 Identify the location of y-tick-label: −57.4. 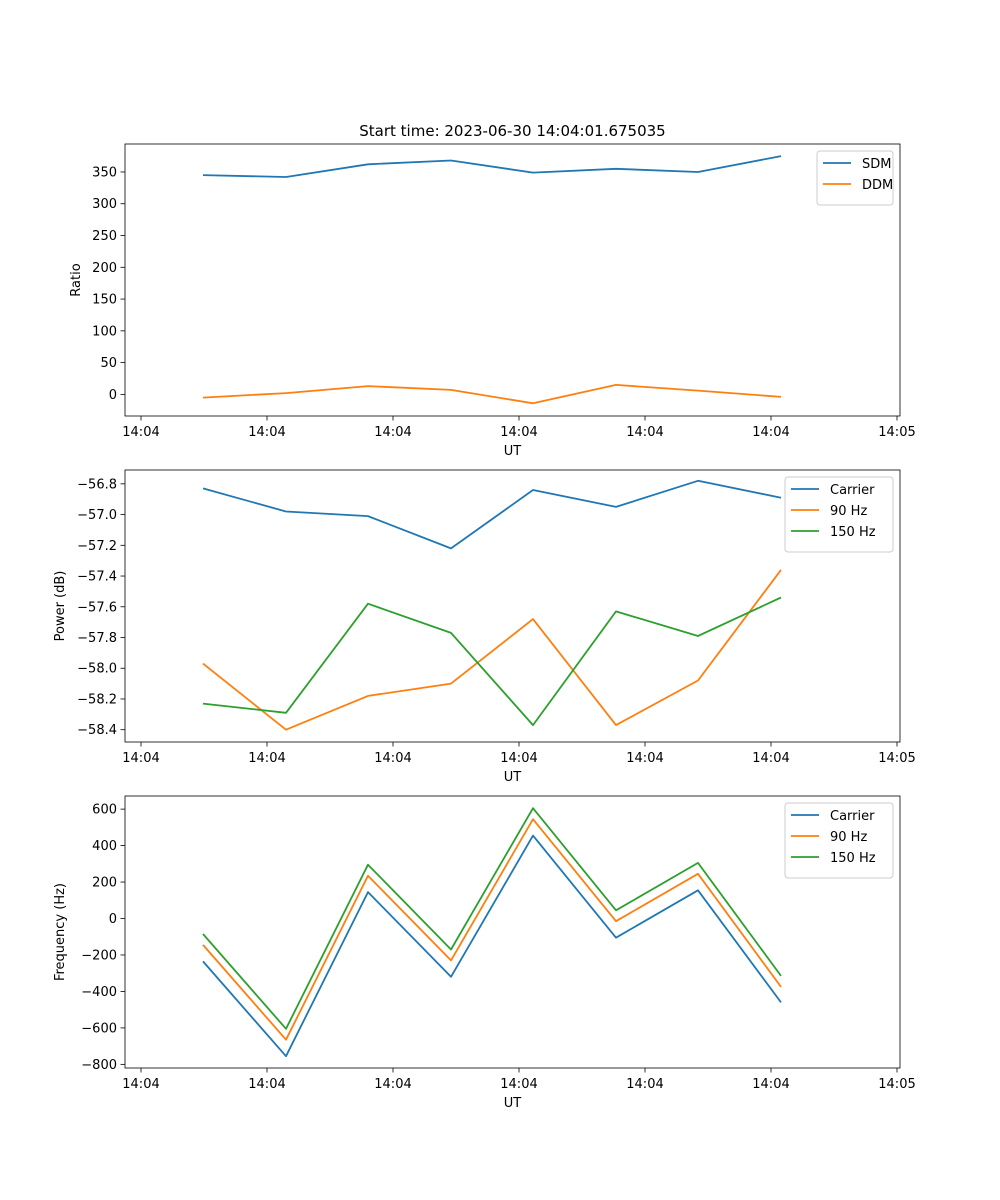
(97, 577).